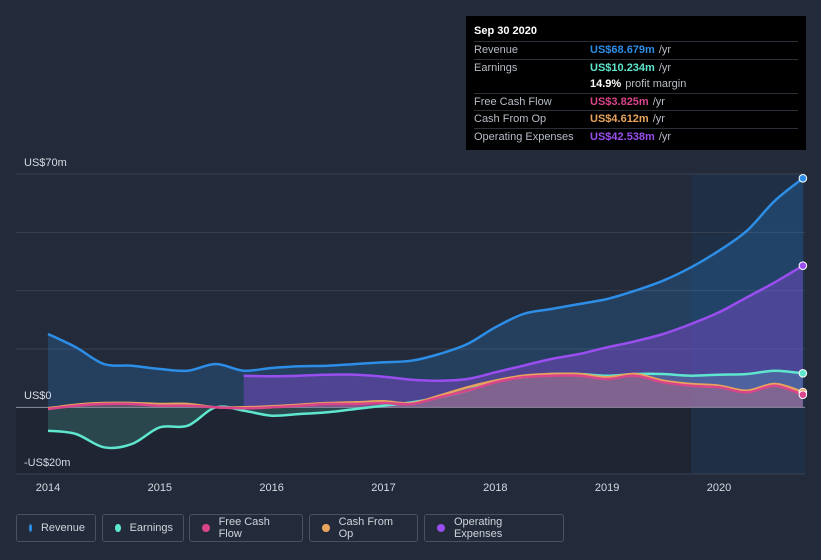 This screenshot has height=560, width=821. What do you see at coordinates (622, 50) in the screenshot?
I see `tooltip-value: US$68.679m` at bounding box center [622, 50].